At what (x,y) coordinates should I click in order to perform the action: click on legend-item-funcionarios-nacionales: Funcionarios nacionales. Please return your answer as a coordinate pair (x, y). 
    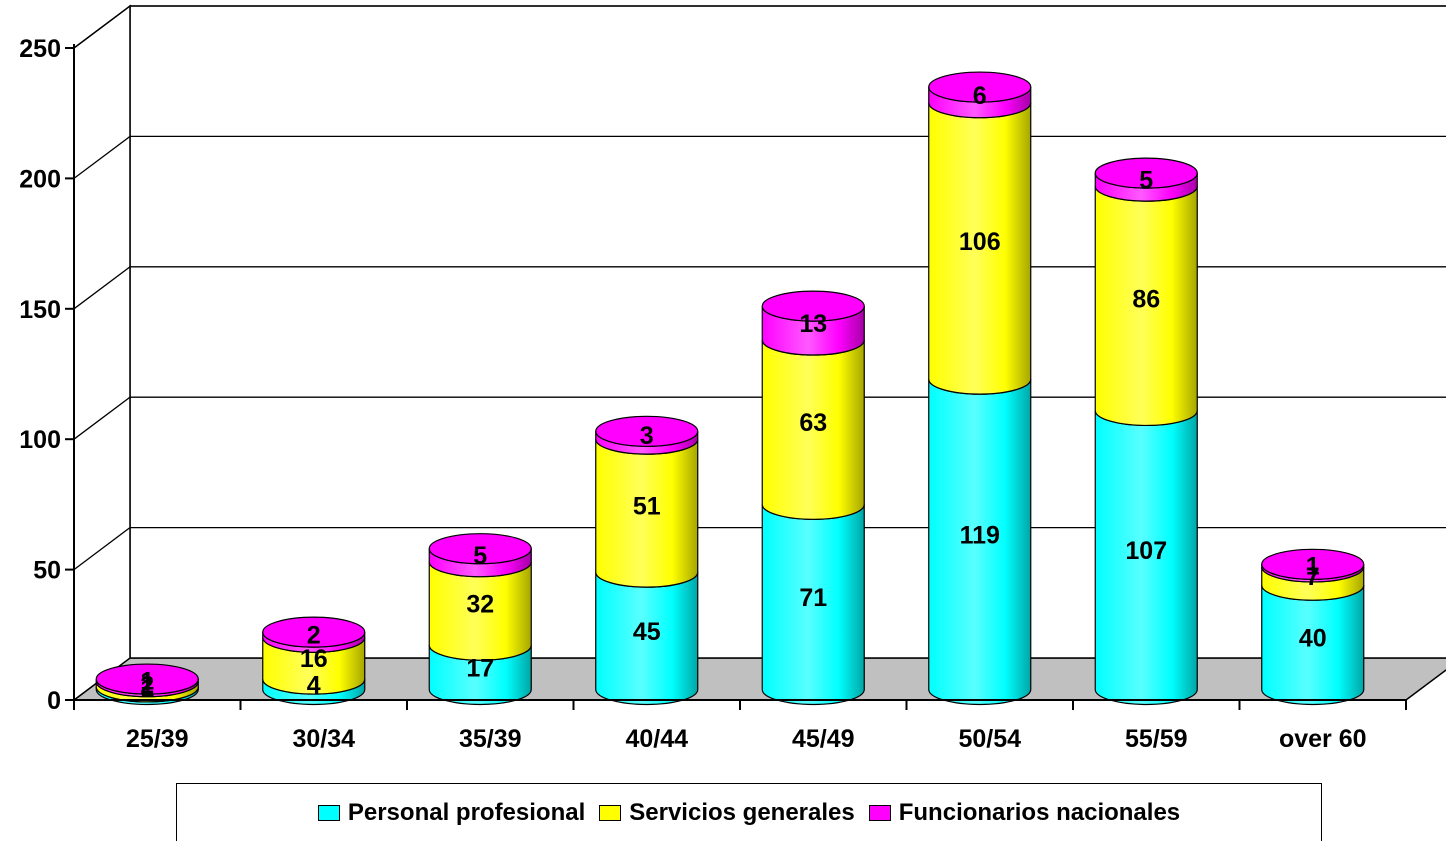
    Looking at the image, I should click on (1024, 812).